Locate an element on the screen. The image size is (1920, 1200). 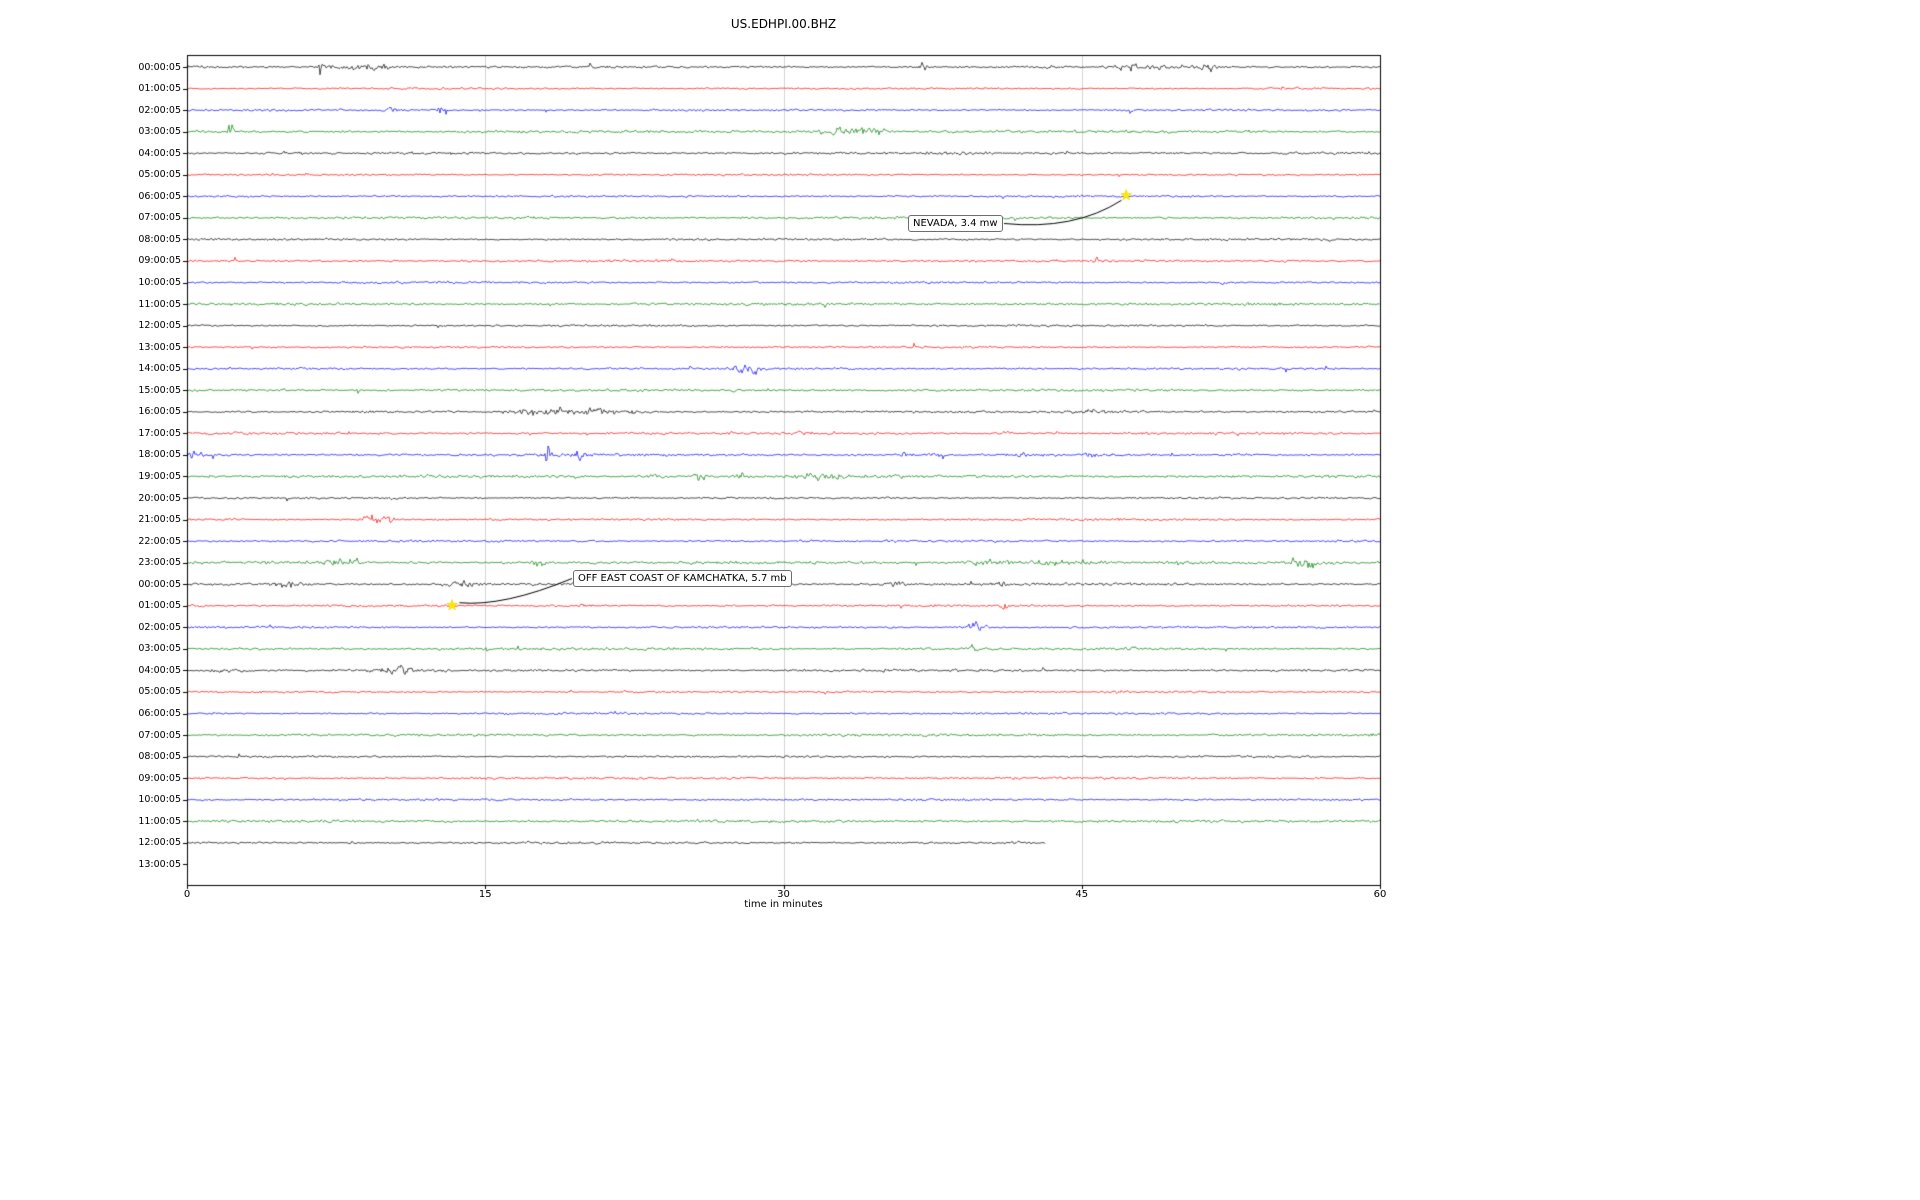
x-tick-label: 15 is located at coordinates (485, 894).